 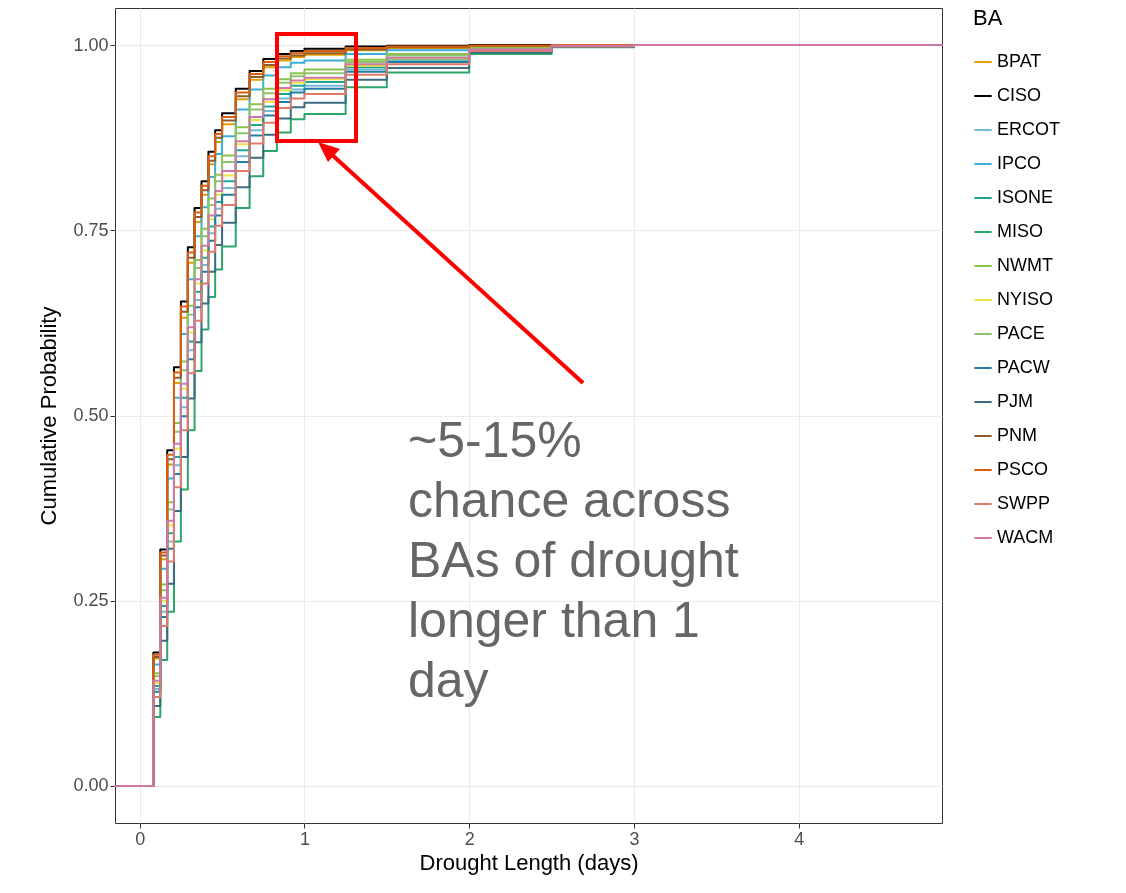 I want to click on legend-label: MISO, so click(x=1020, y=231).